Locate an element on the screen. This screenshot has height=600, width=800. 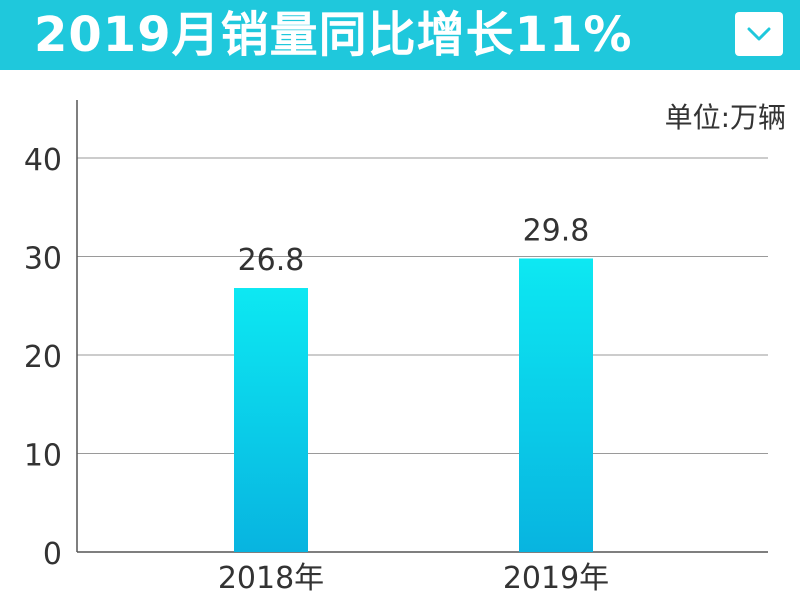
y-tick-label-0: 0 is located at coordinates (52, 554).